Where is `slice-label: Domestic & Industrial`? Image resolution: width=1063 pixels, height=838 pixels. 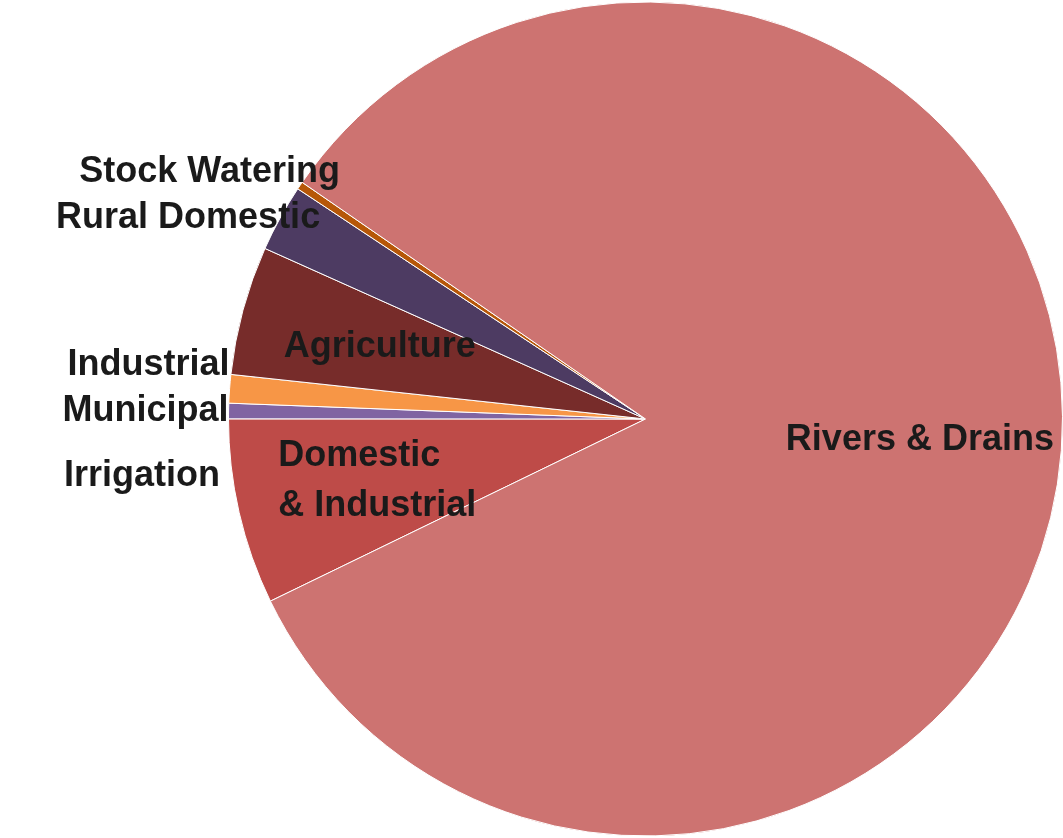 slice-label: Domestic & Industrial is located at coordinates (377, 478).